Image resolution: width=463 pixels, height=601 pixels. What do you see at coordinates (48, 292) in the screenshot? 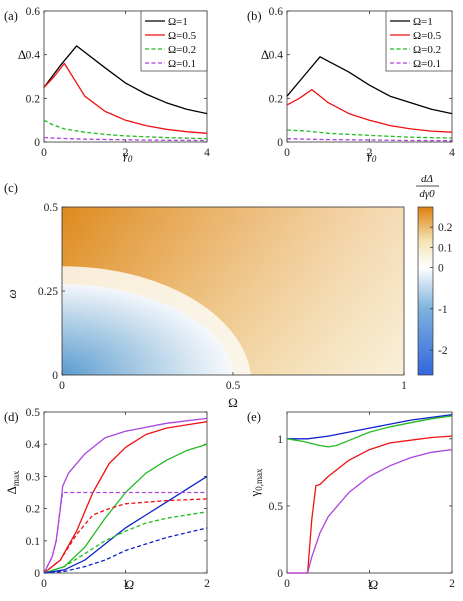
I see `y-tick-label: 0.25` at bounding box center [48, 292].